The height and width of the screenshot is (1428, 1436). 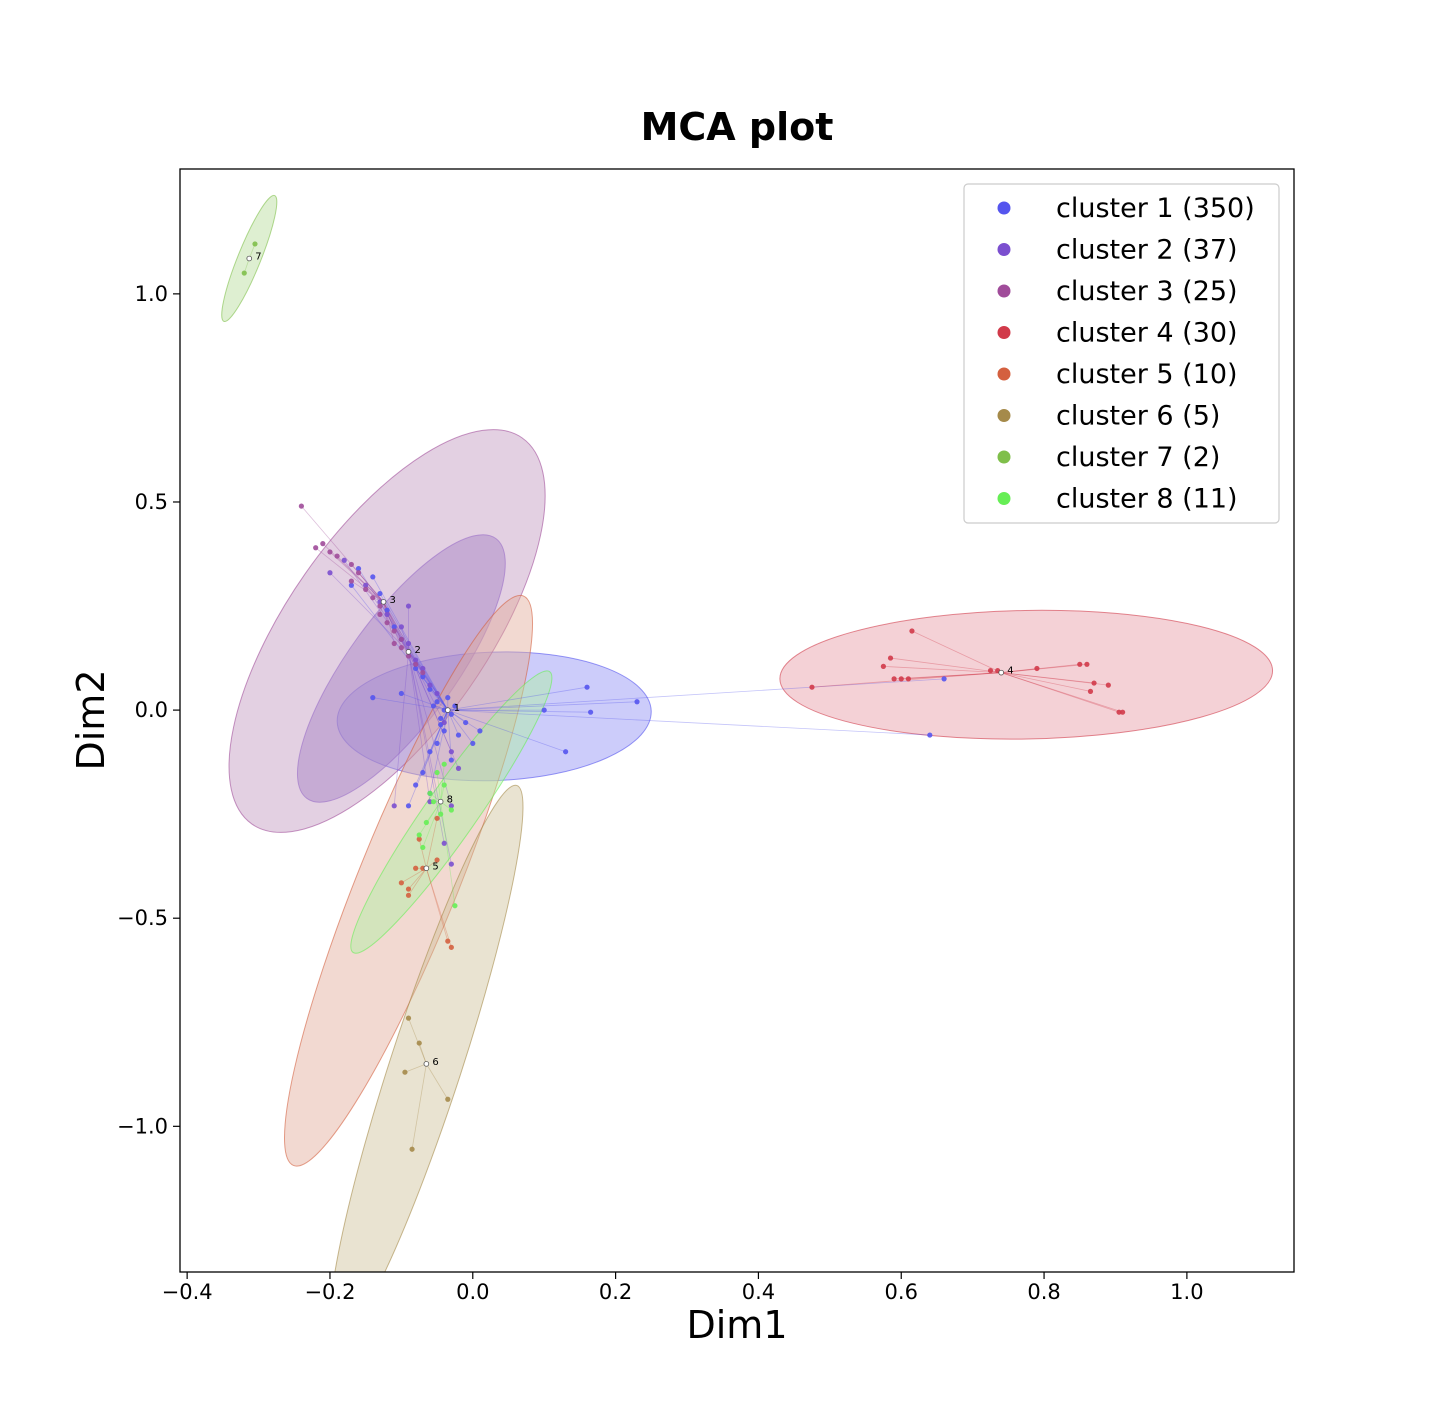 I want to click on y-tick-label: −0.5, so click(x=142, y=918).